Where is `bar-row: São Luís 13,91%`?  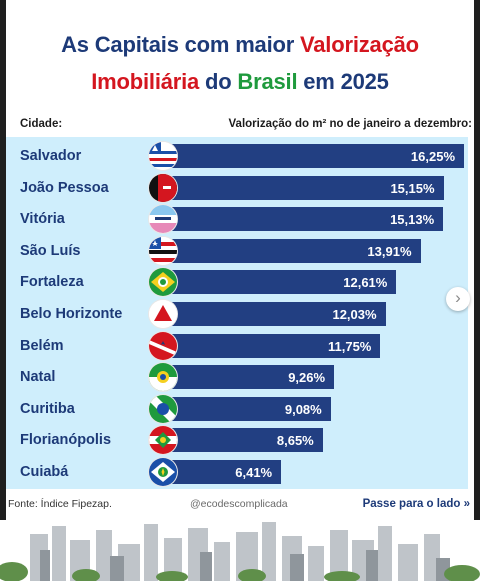 bar-row: São Luís 13,91% is located at coordinates (237, 251).